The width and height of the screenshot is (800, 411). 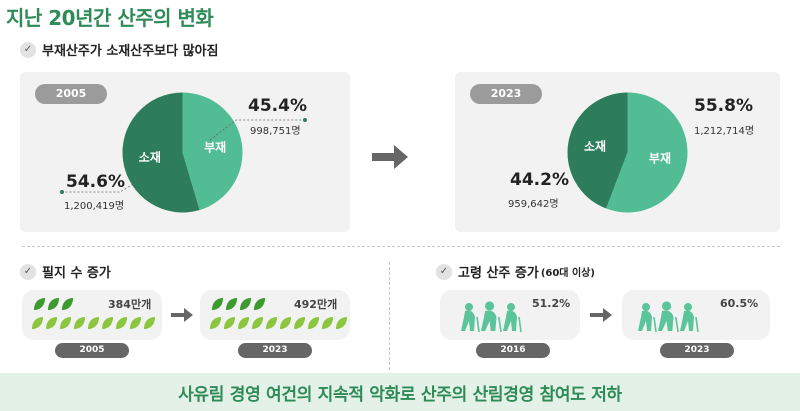 What do you see at coordinates (278, 313) in the screenshot?
I see `leaf-icons-2023` at bounding box center [278, 313].